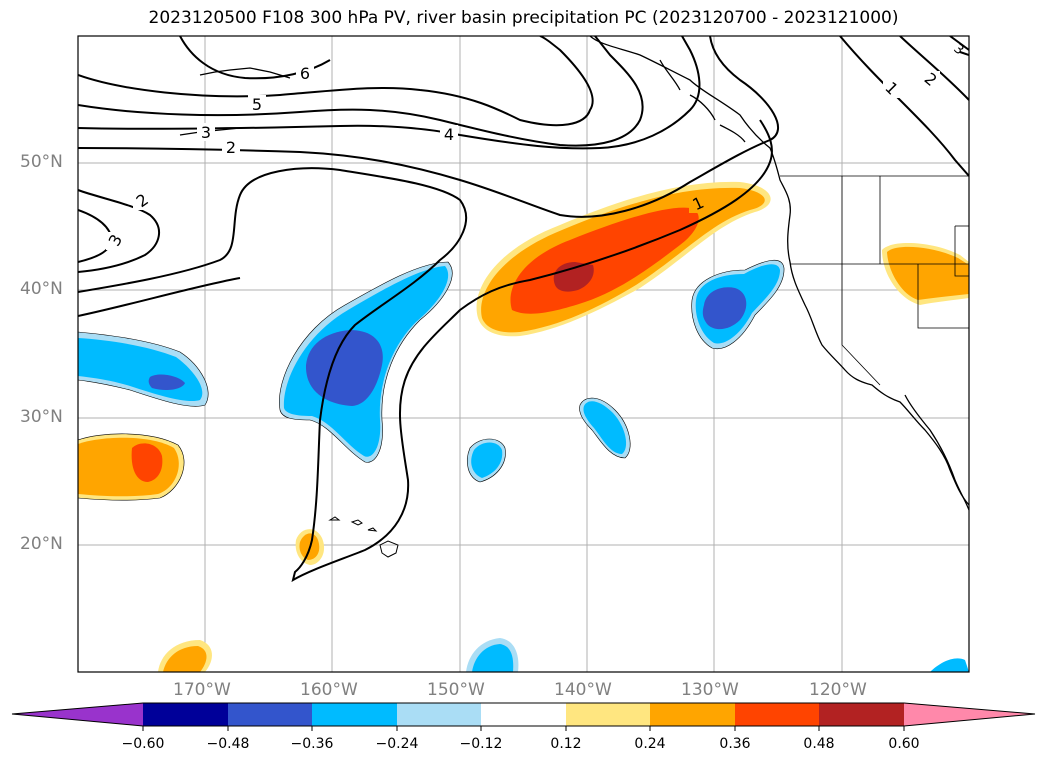 This screenshot has height=765, width=1047. What do you see at coordinates (566, 744) in the screenshot?
I see `colorbar-tick-label: 0.12` at bounding box center [566, 744].